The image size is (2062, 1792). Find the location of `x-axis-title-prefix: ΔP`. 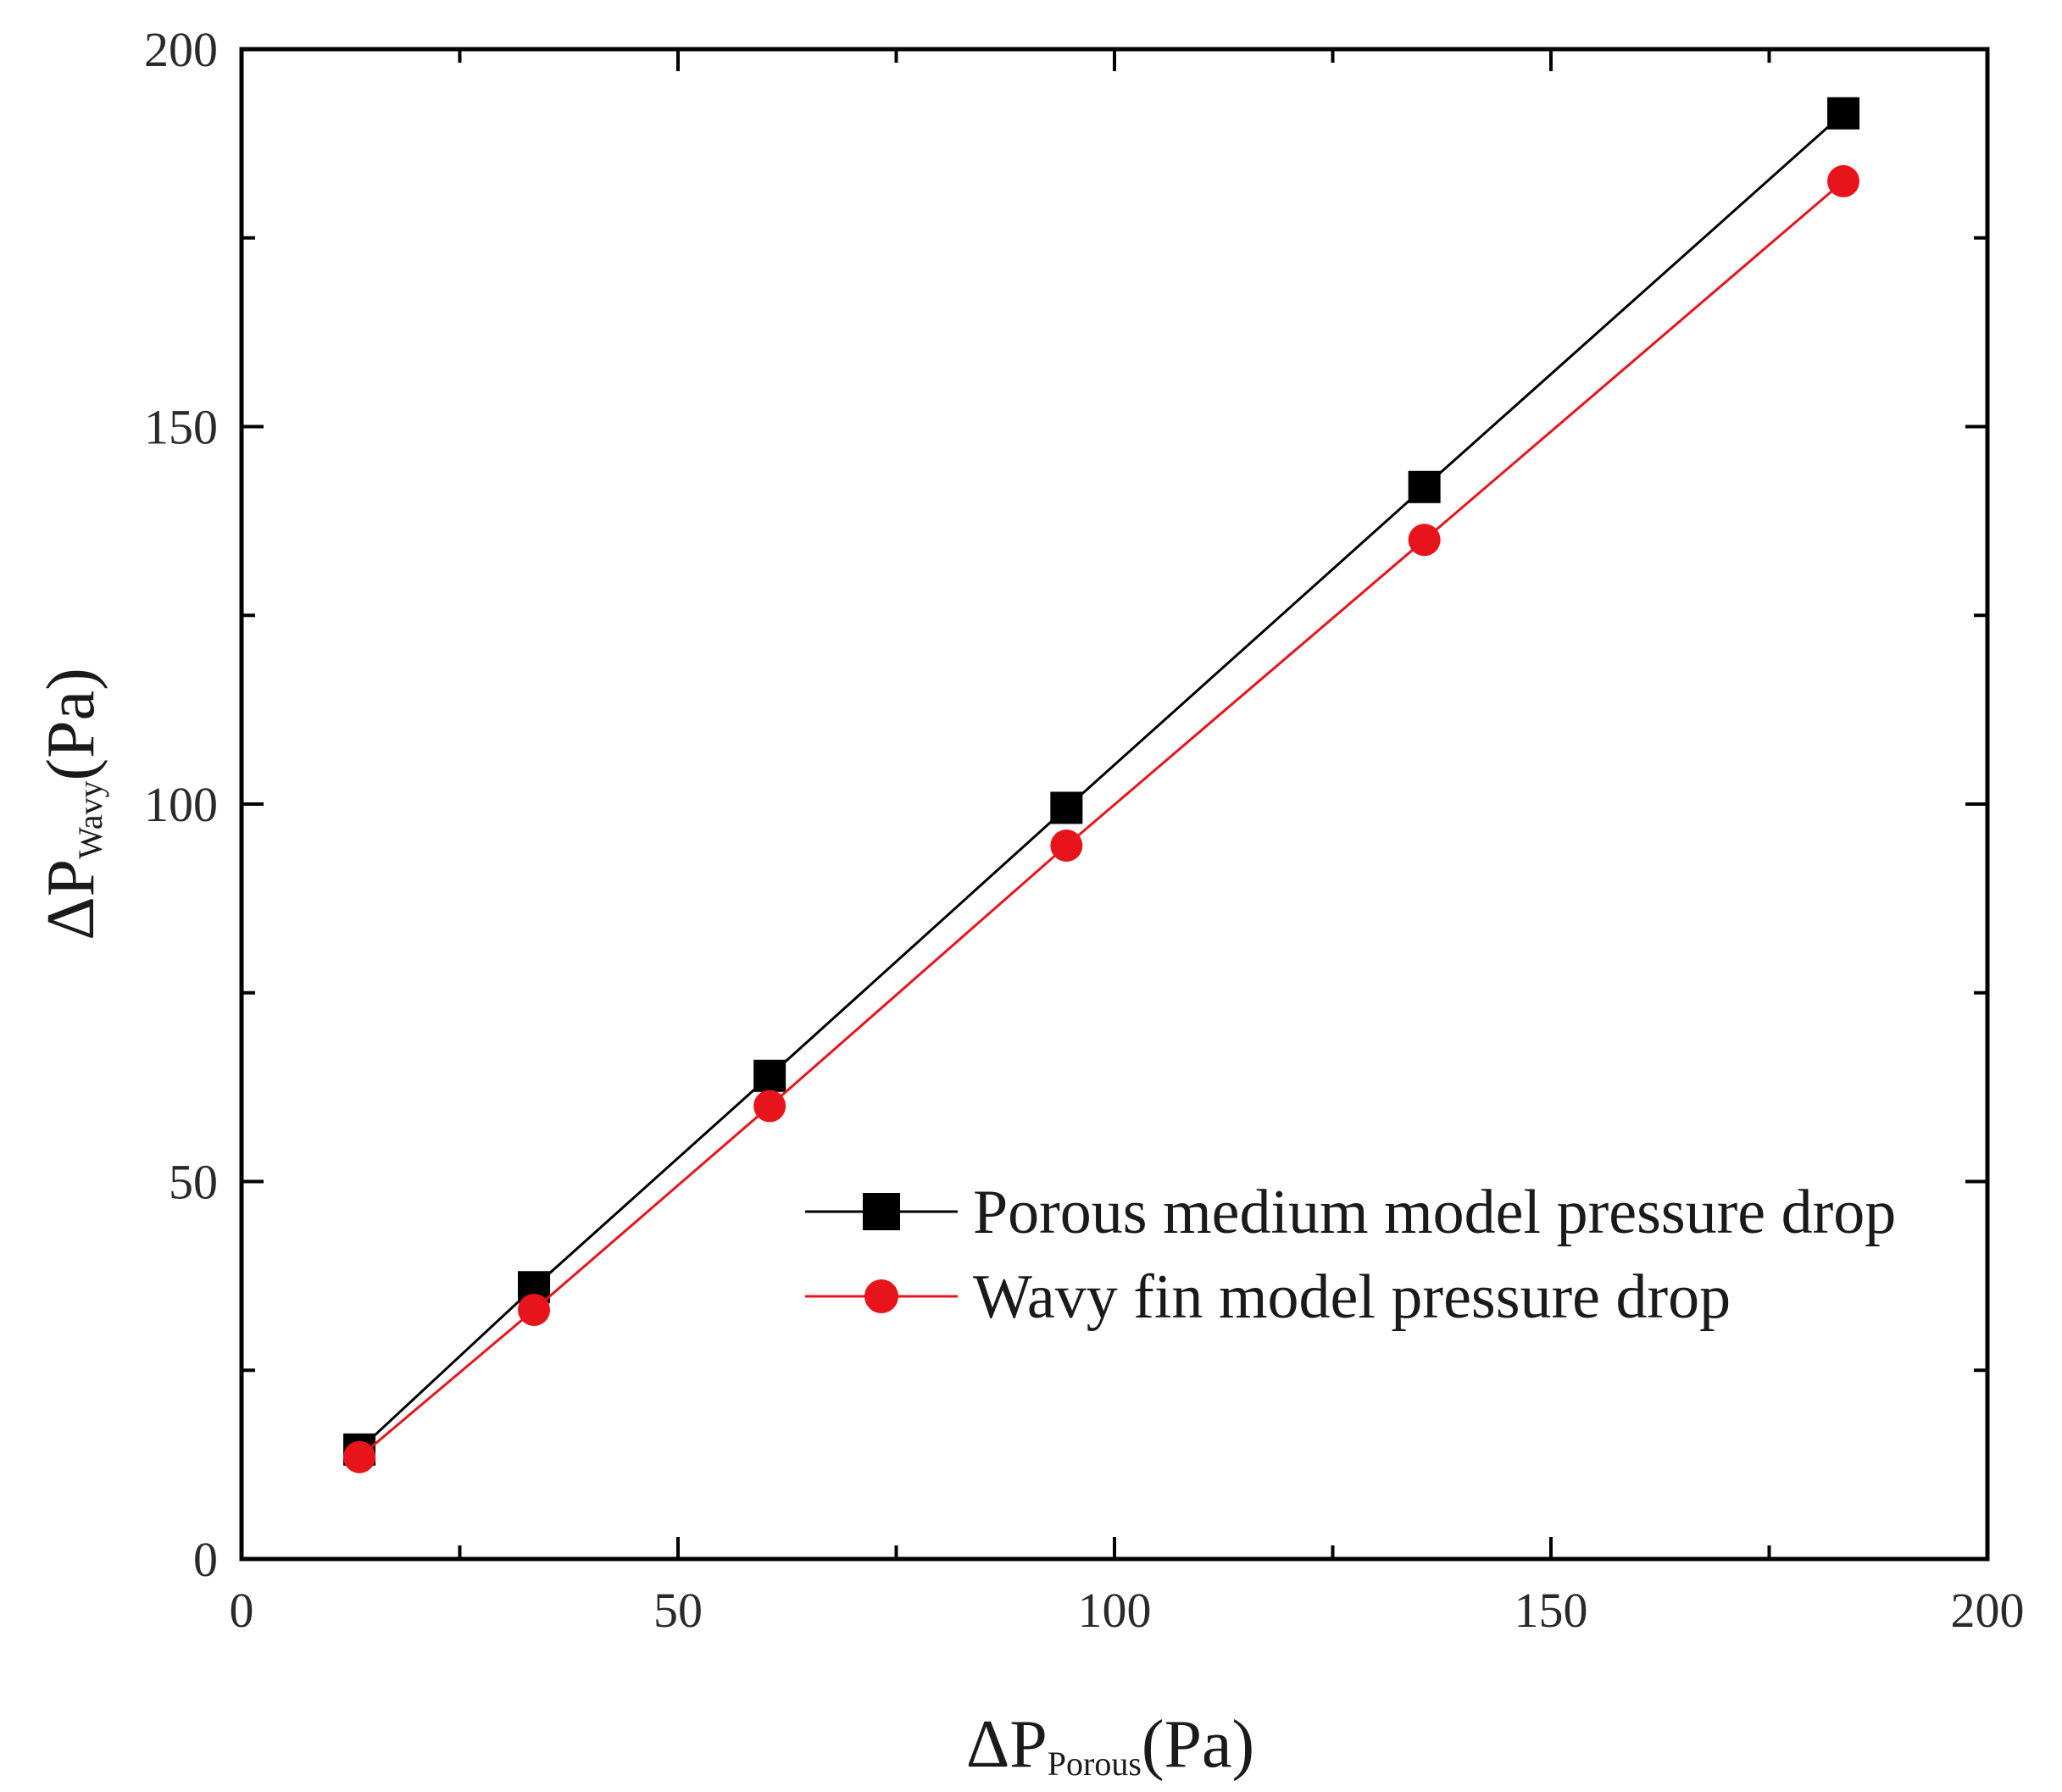

x-axis-title-prefix: ΔP is located at coordinates (1007, 1744).